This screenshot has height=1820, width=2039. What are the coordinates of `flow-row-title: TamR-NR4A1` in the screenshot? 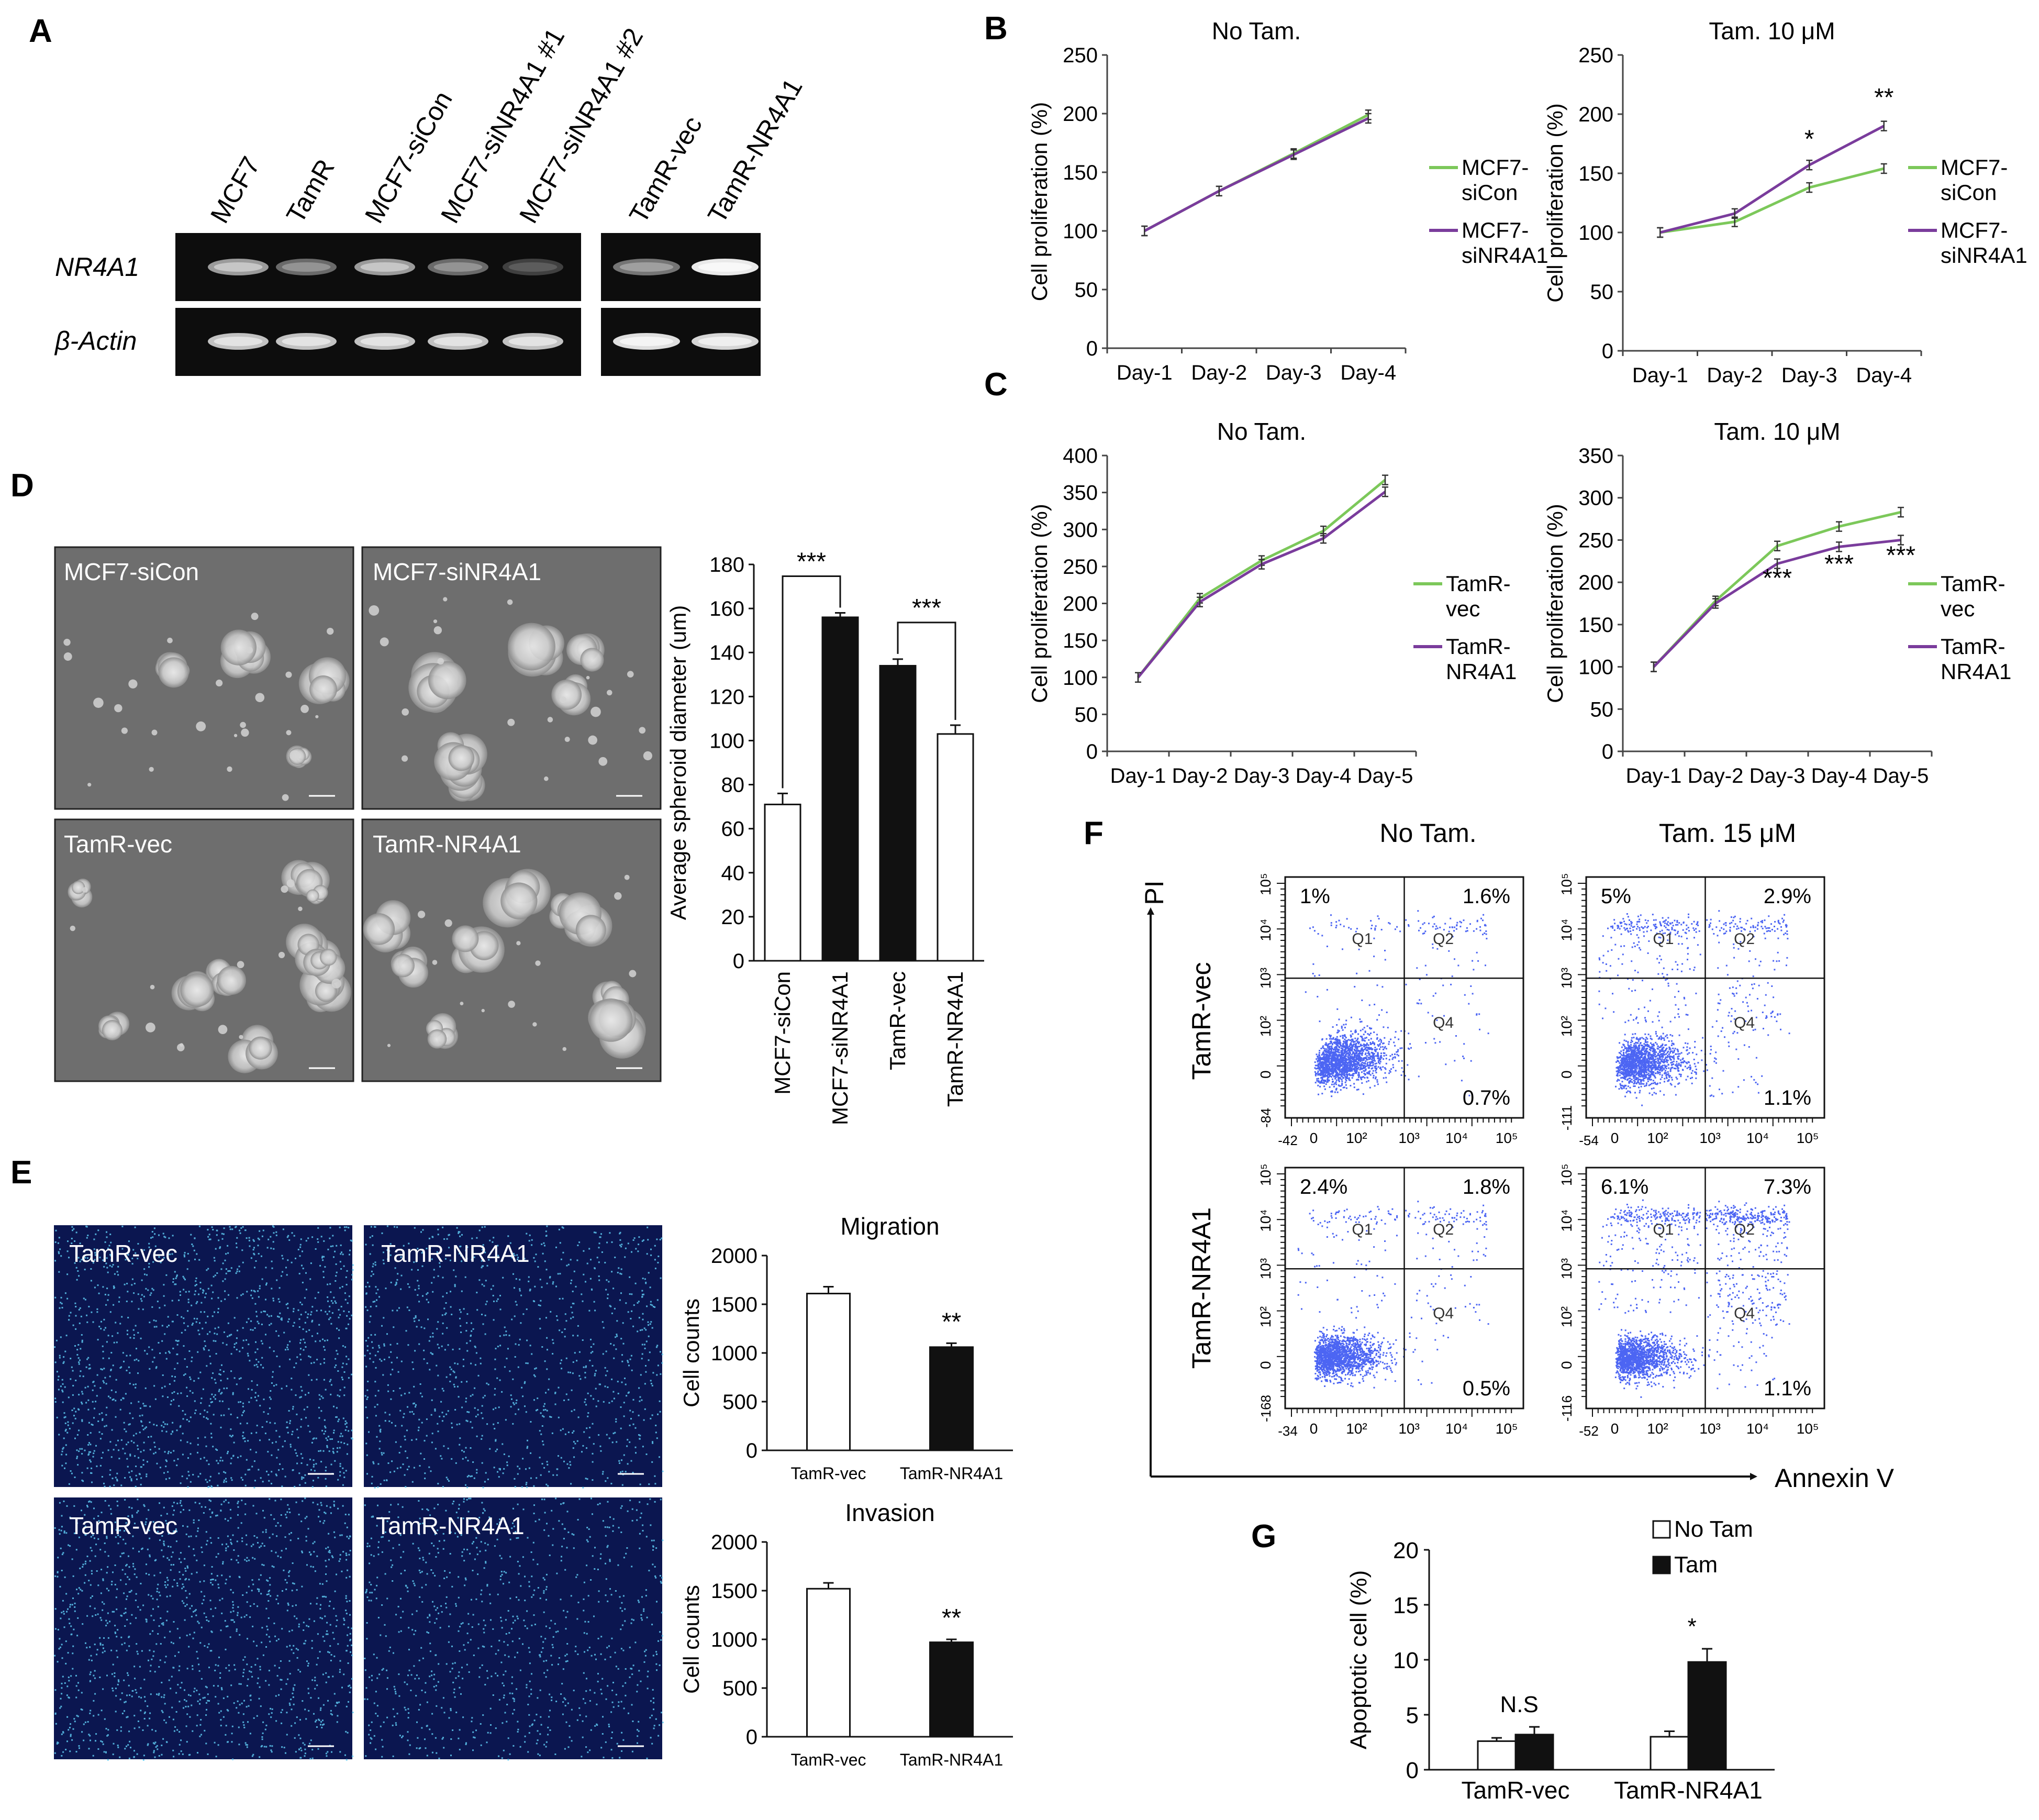 It's located at (1201, 1288).